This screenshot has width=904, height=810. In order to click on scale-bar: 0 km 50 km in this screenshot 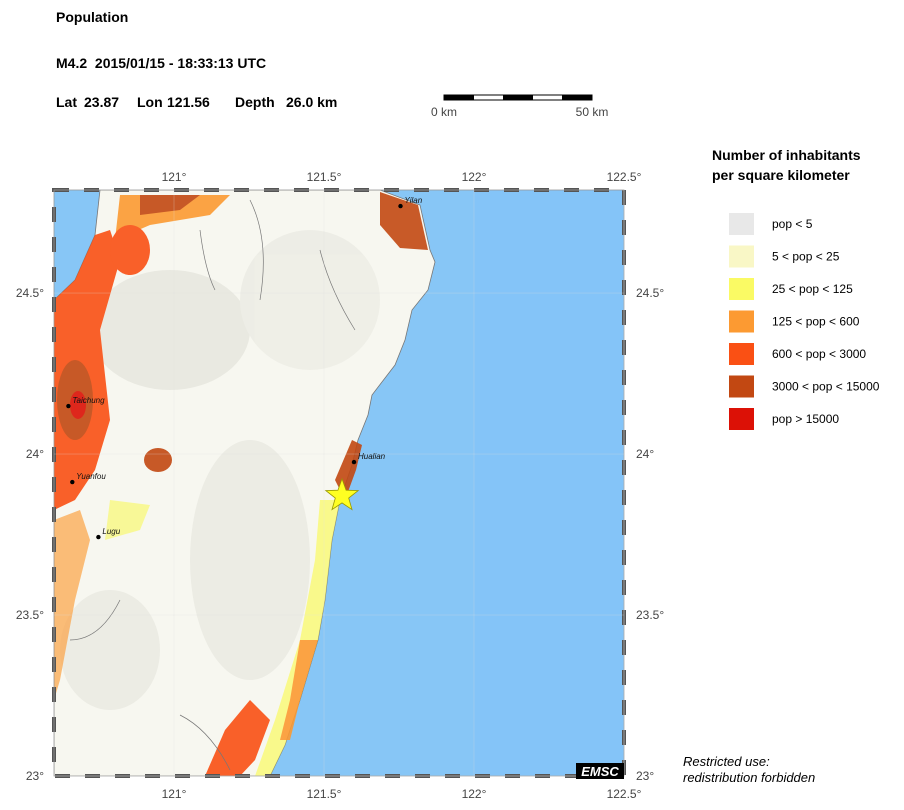, I will do `click(520, 106)`.